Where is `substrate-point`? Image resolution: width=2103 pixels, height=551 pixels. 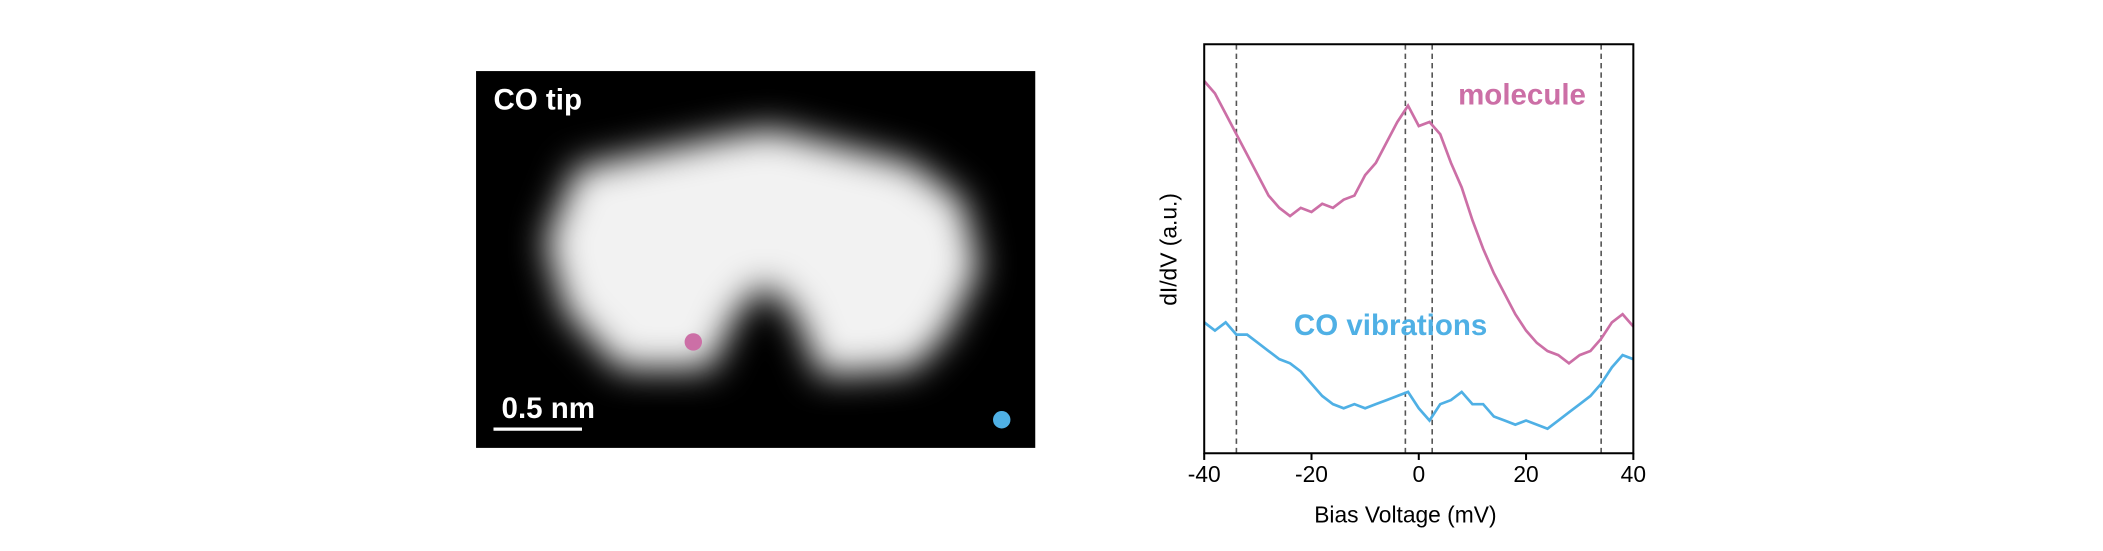
substrate-point is located at coordinates (1002, 420).